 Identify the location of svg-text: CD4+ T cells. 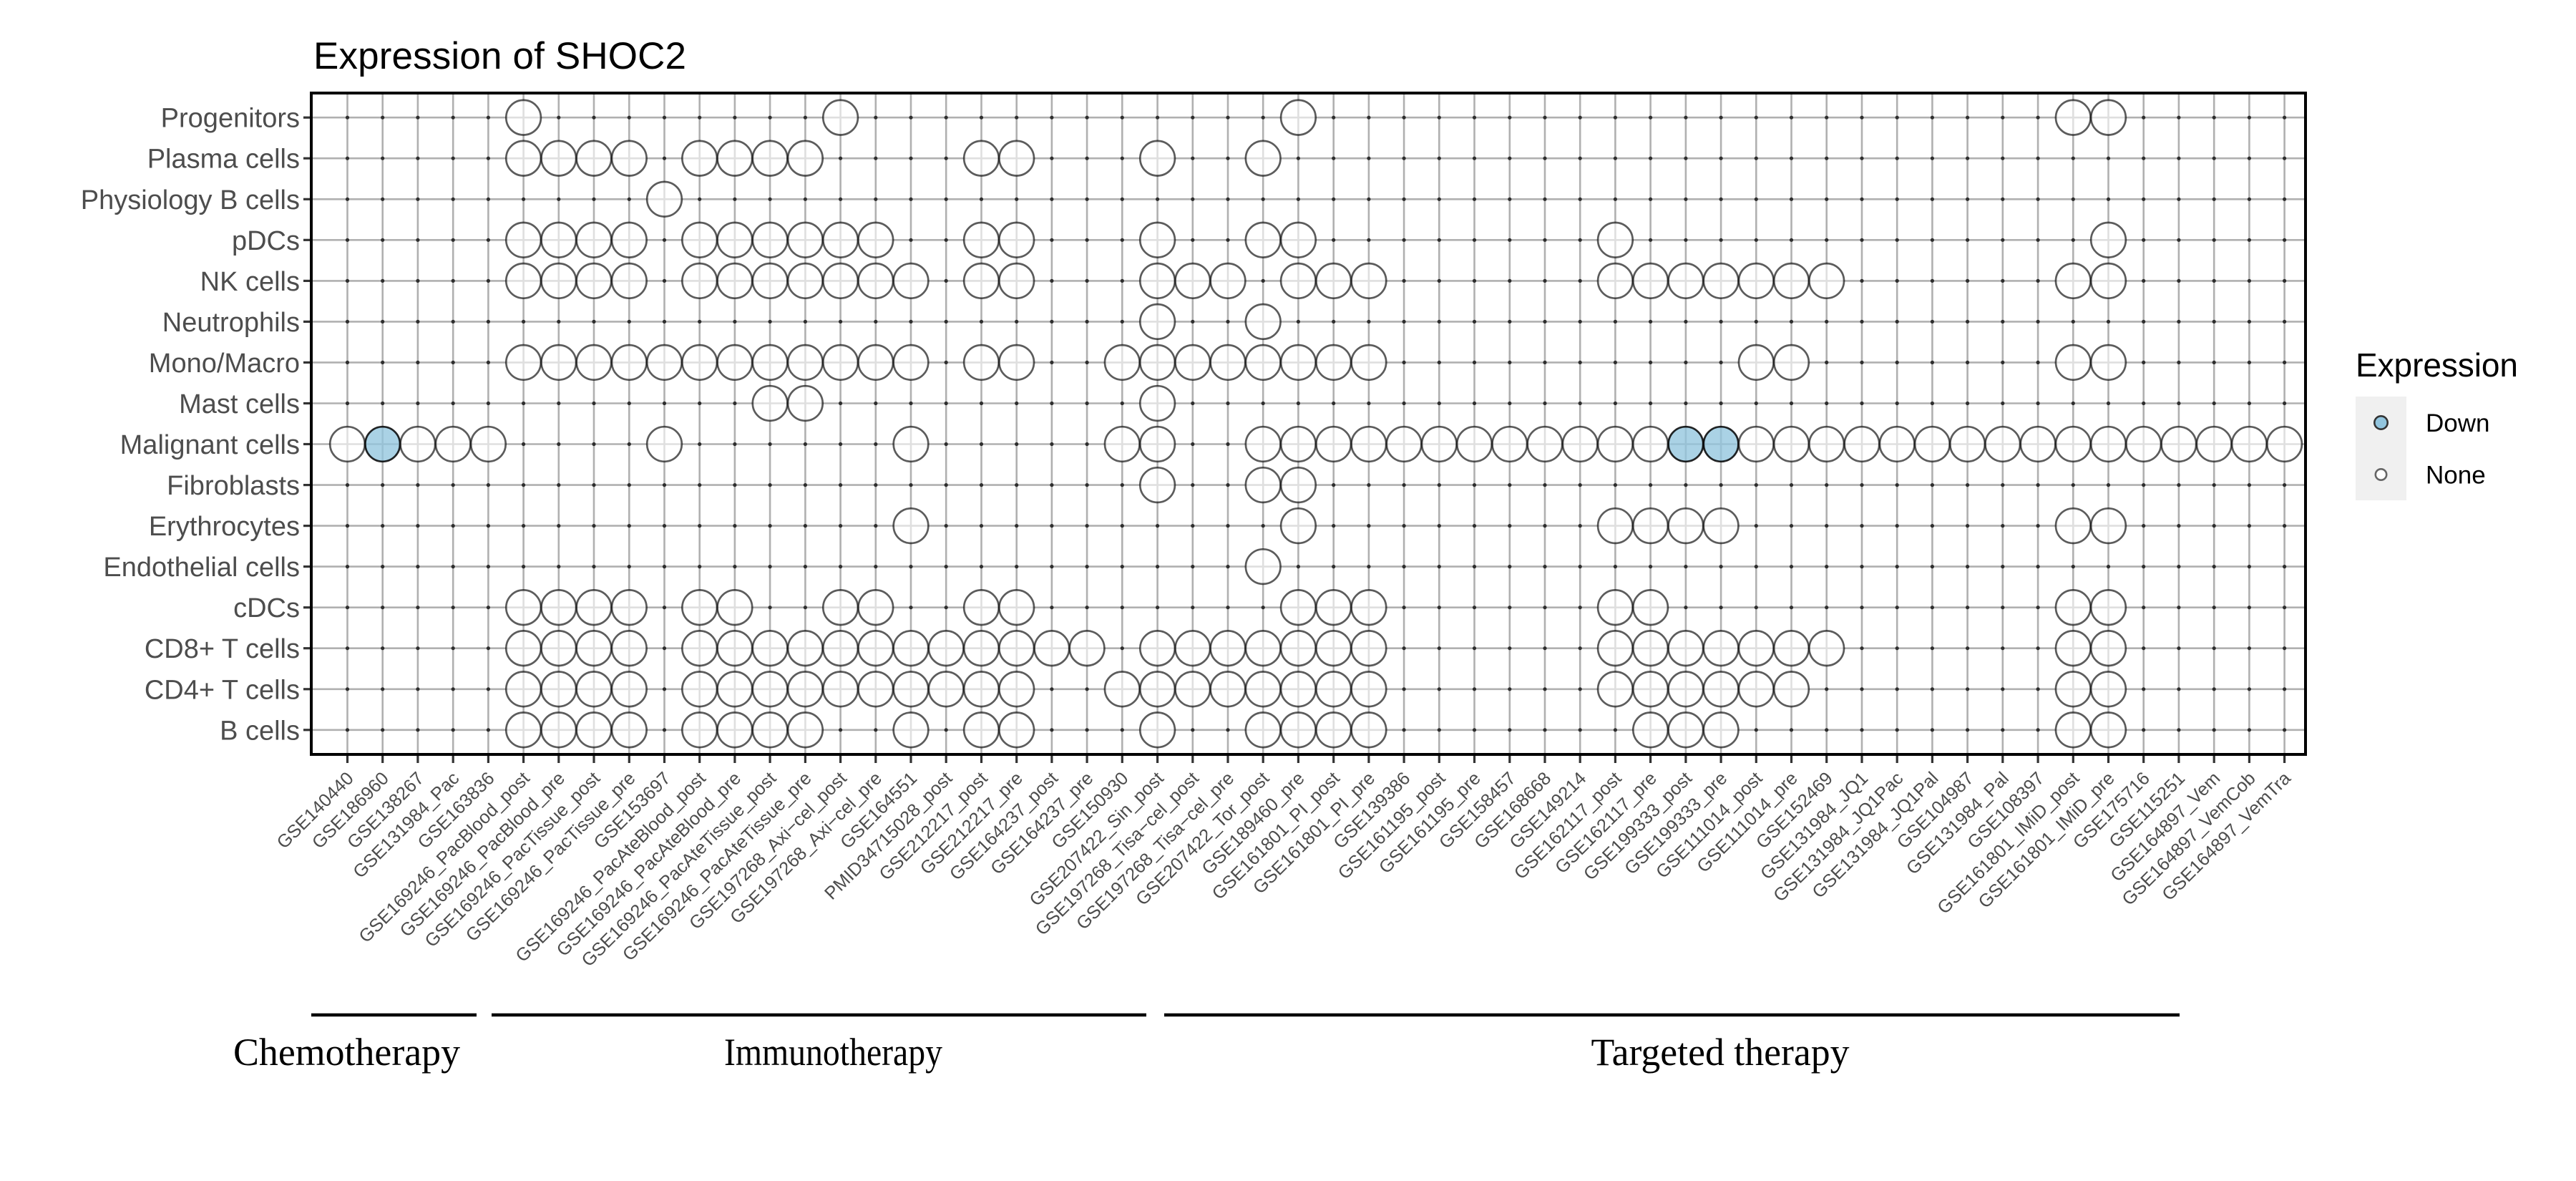
(222, 690).